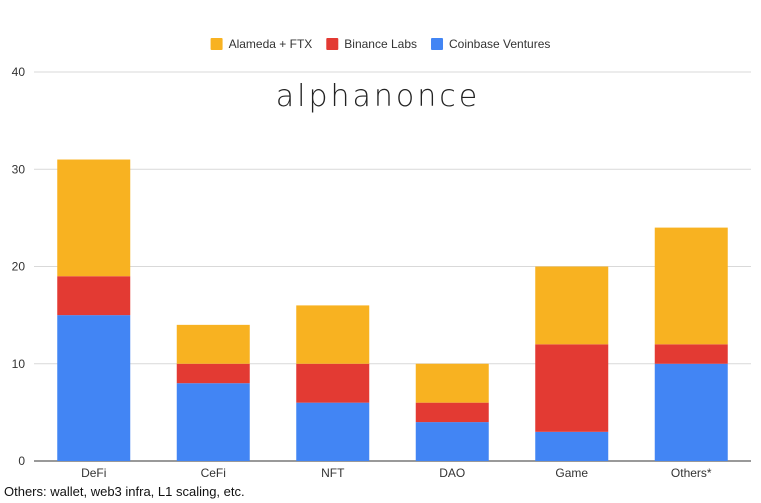 The image size is (761, 503). What do you see at coordinates (271, 44) in the screenshot?
I see `legend-label-alameda-ftx: Alameda + FTX` at bounding box center [271, 44].